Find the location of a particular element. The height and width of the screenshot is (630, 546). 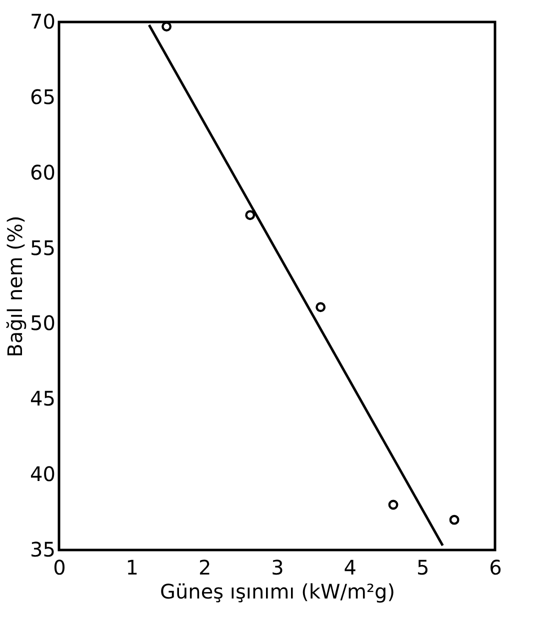

x-tick-label: 6 is located at coordinates (495, 568).